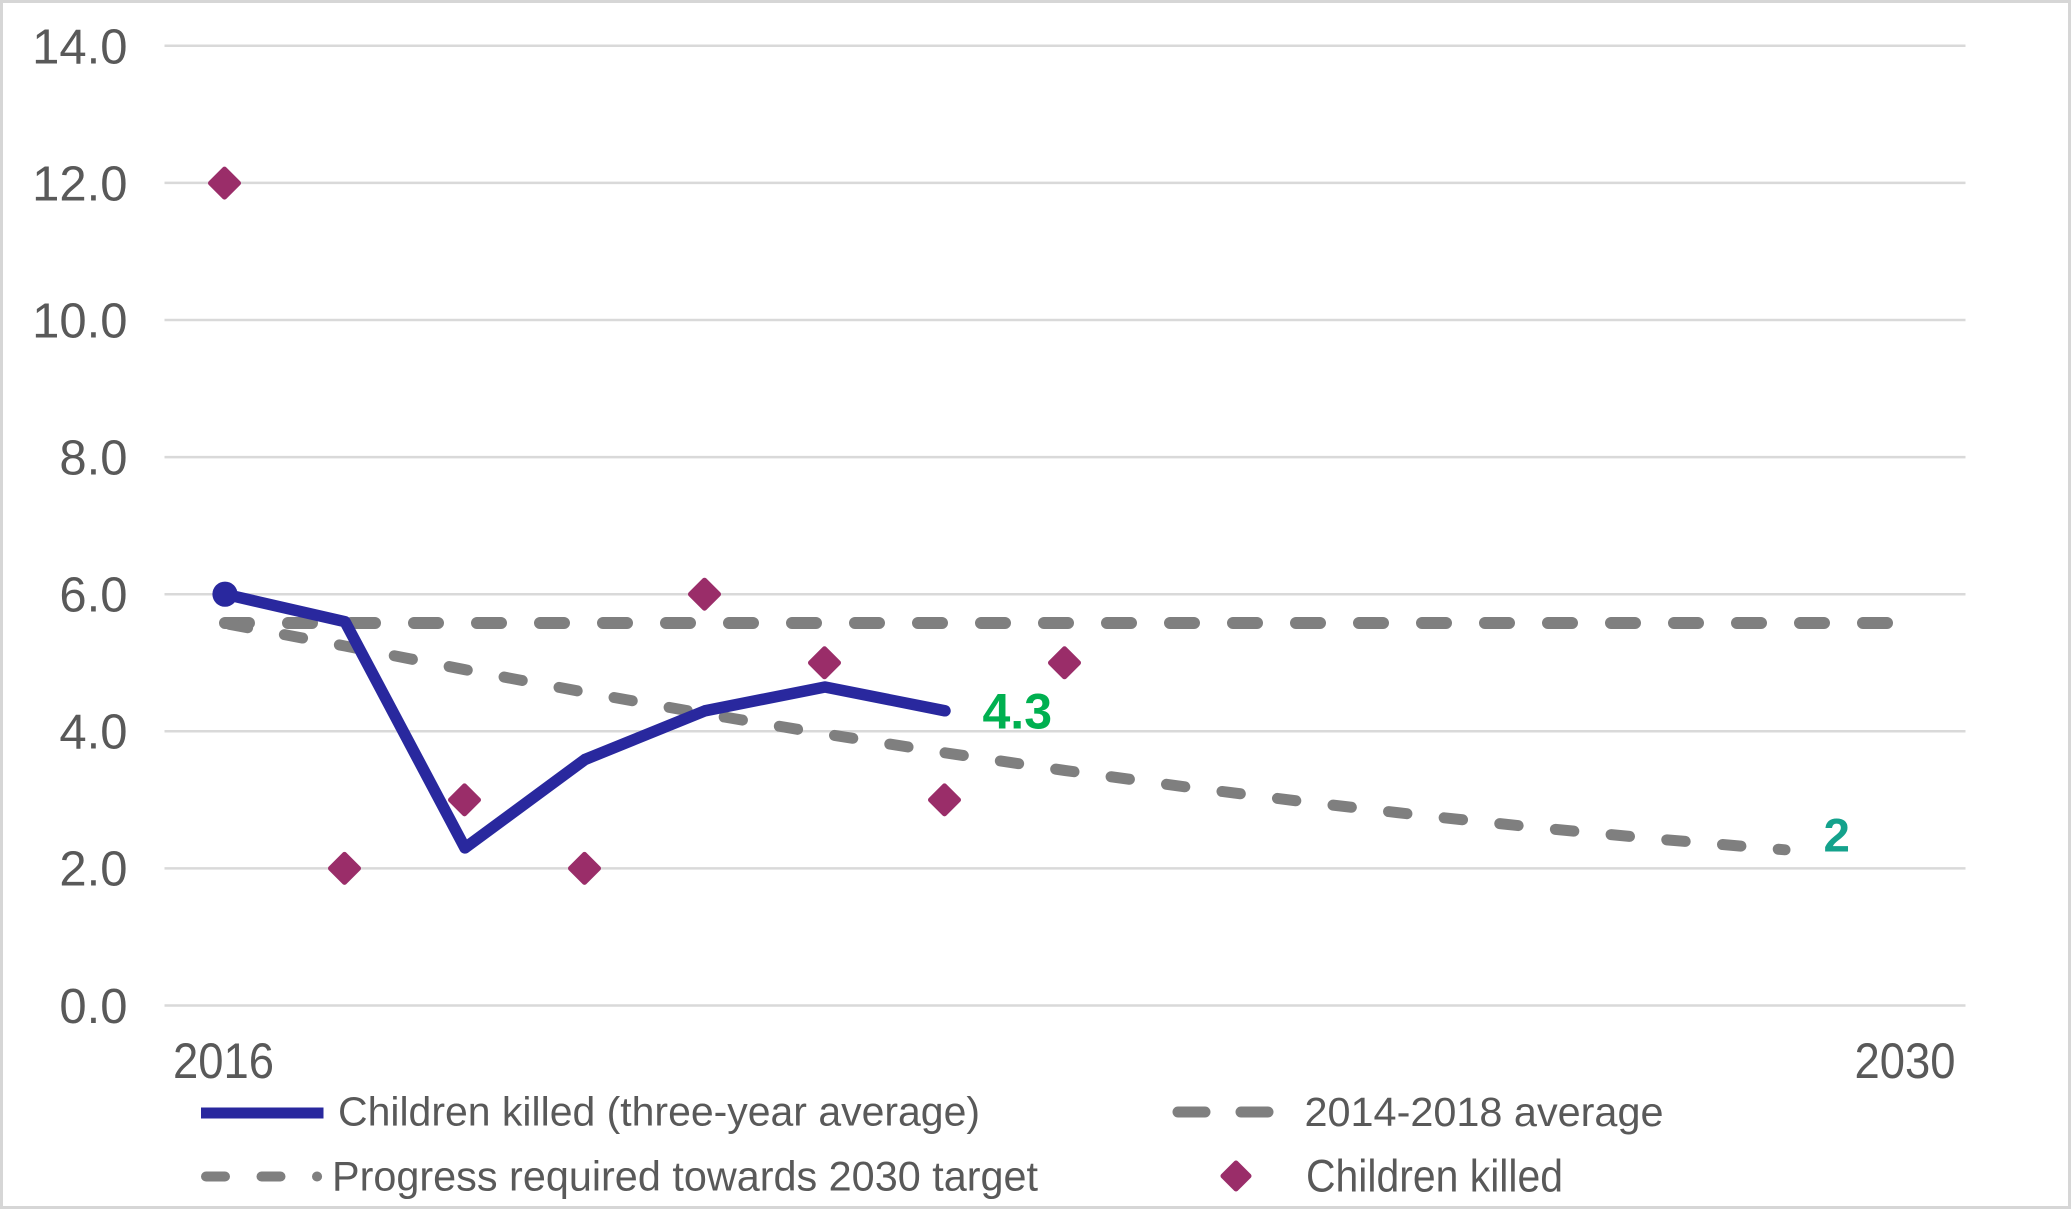  Describe the element at coordinates (223, 1061) in the screenshot. I see `svg-text: 2016` at that location.